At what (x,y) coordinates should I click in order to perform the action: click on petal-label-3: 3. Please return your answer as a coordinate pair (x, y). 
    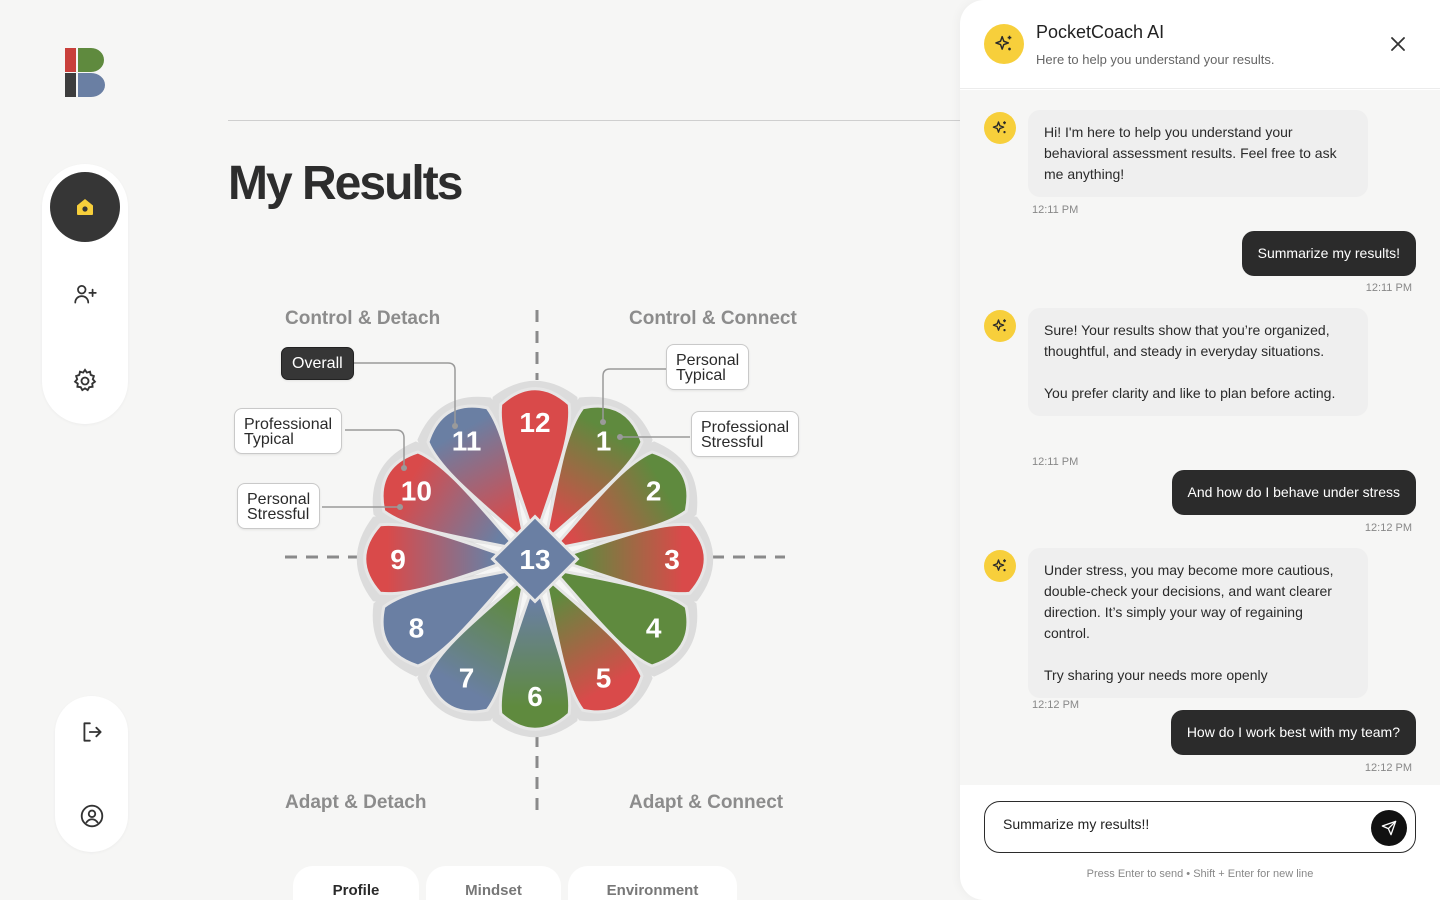
    Looking at the image, I should click on (672, 559).